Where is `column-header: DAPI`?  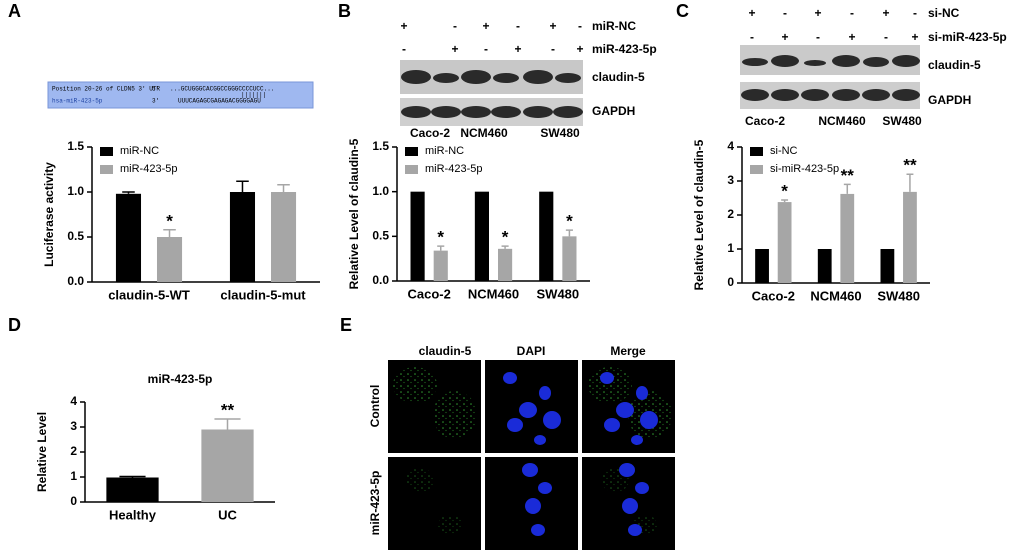
column-header: DAPI is located at coordinates (531, 351).